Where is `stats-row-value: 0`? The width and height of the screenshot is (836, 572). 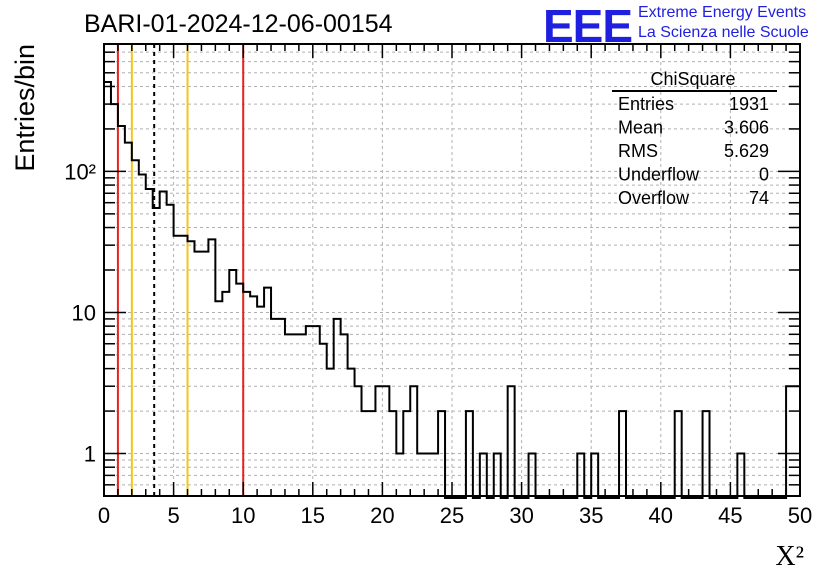 stats-row-value: 0 is located at coordinates (764, 175).